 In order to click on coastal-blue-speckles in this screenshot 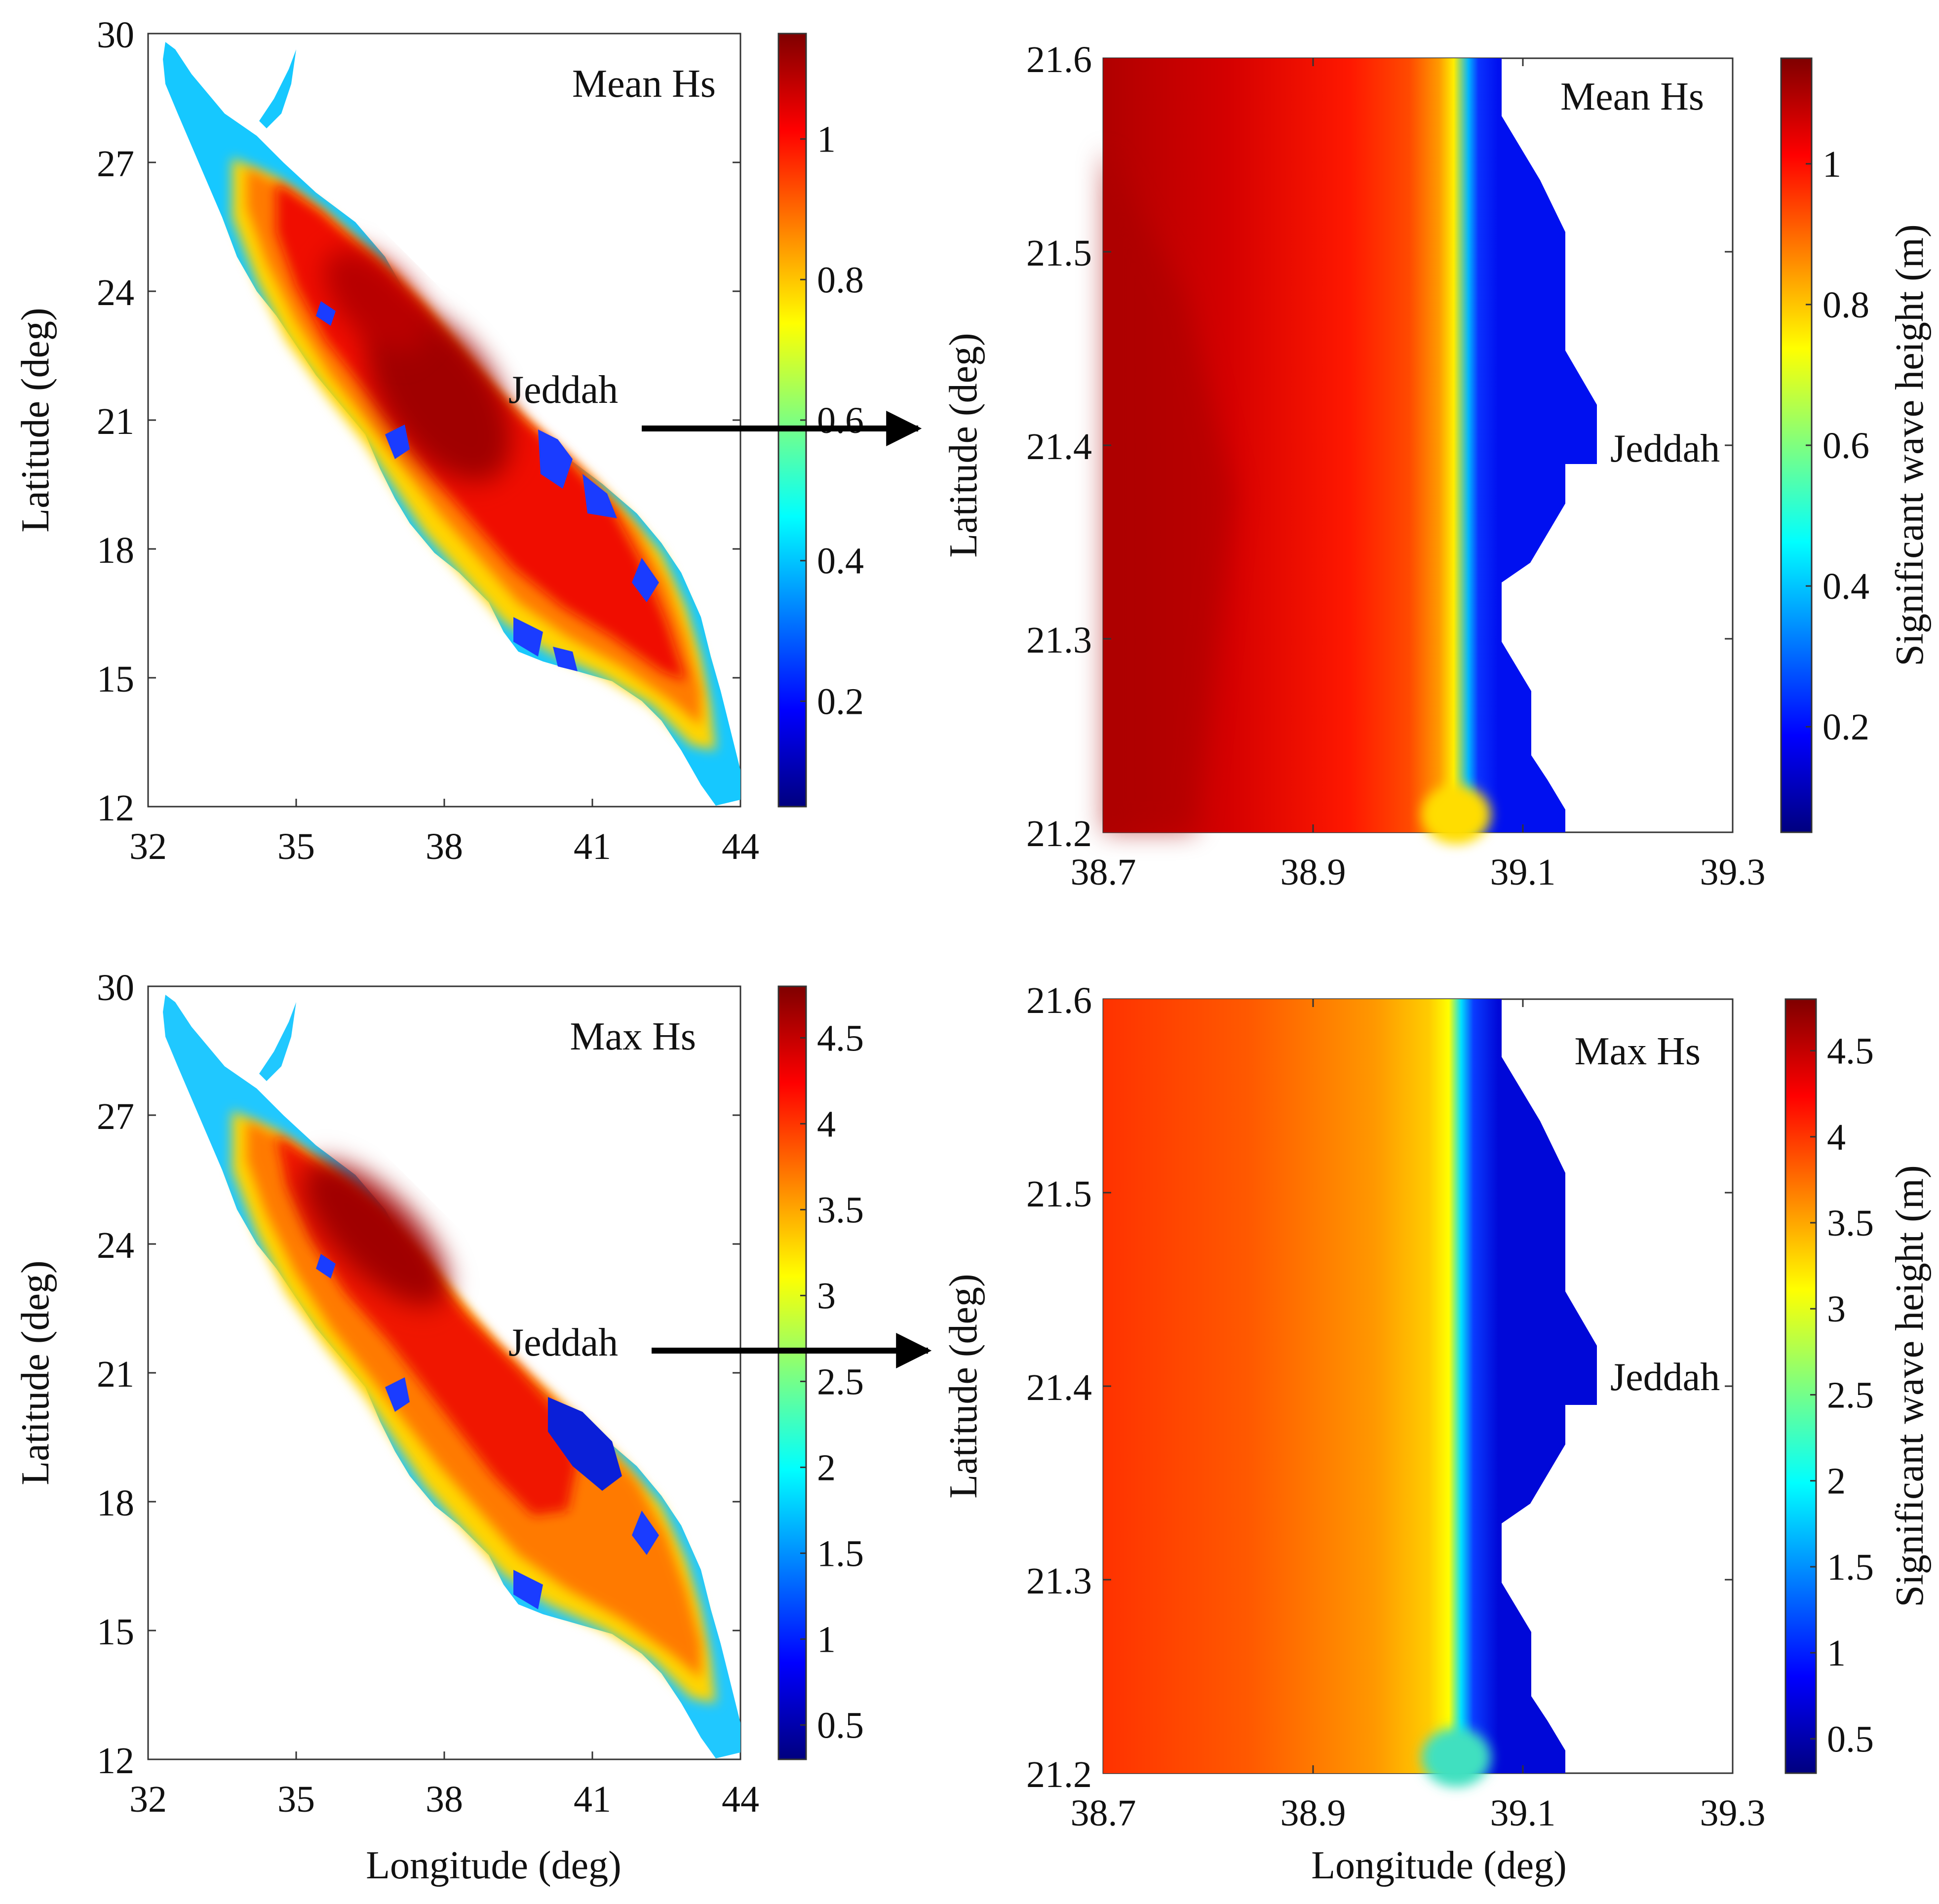, I will do `click(488, 486)`.